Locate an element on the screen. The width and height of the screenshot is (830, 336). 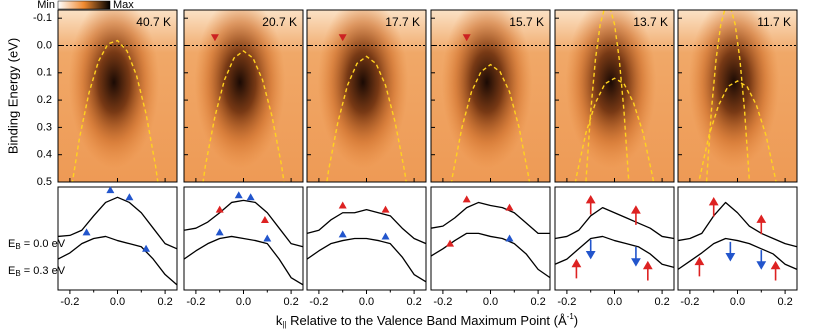
temperature-label: 11.7 K is located at coordinates (774, 22).